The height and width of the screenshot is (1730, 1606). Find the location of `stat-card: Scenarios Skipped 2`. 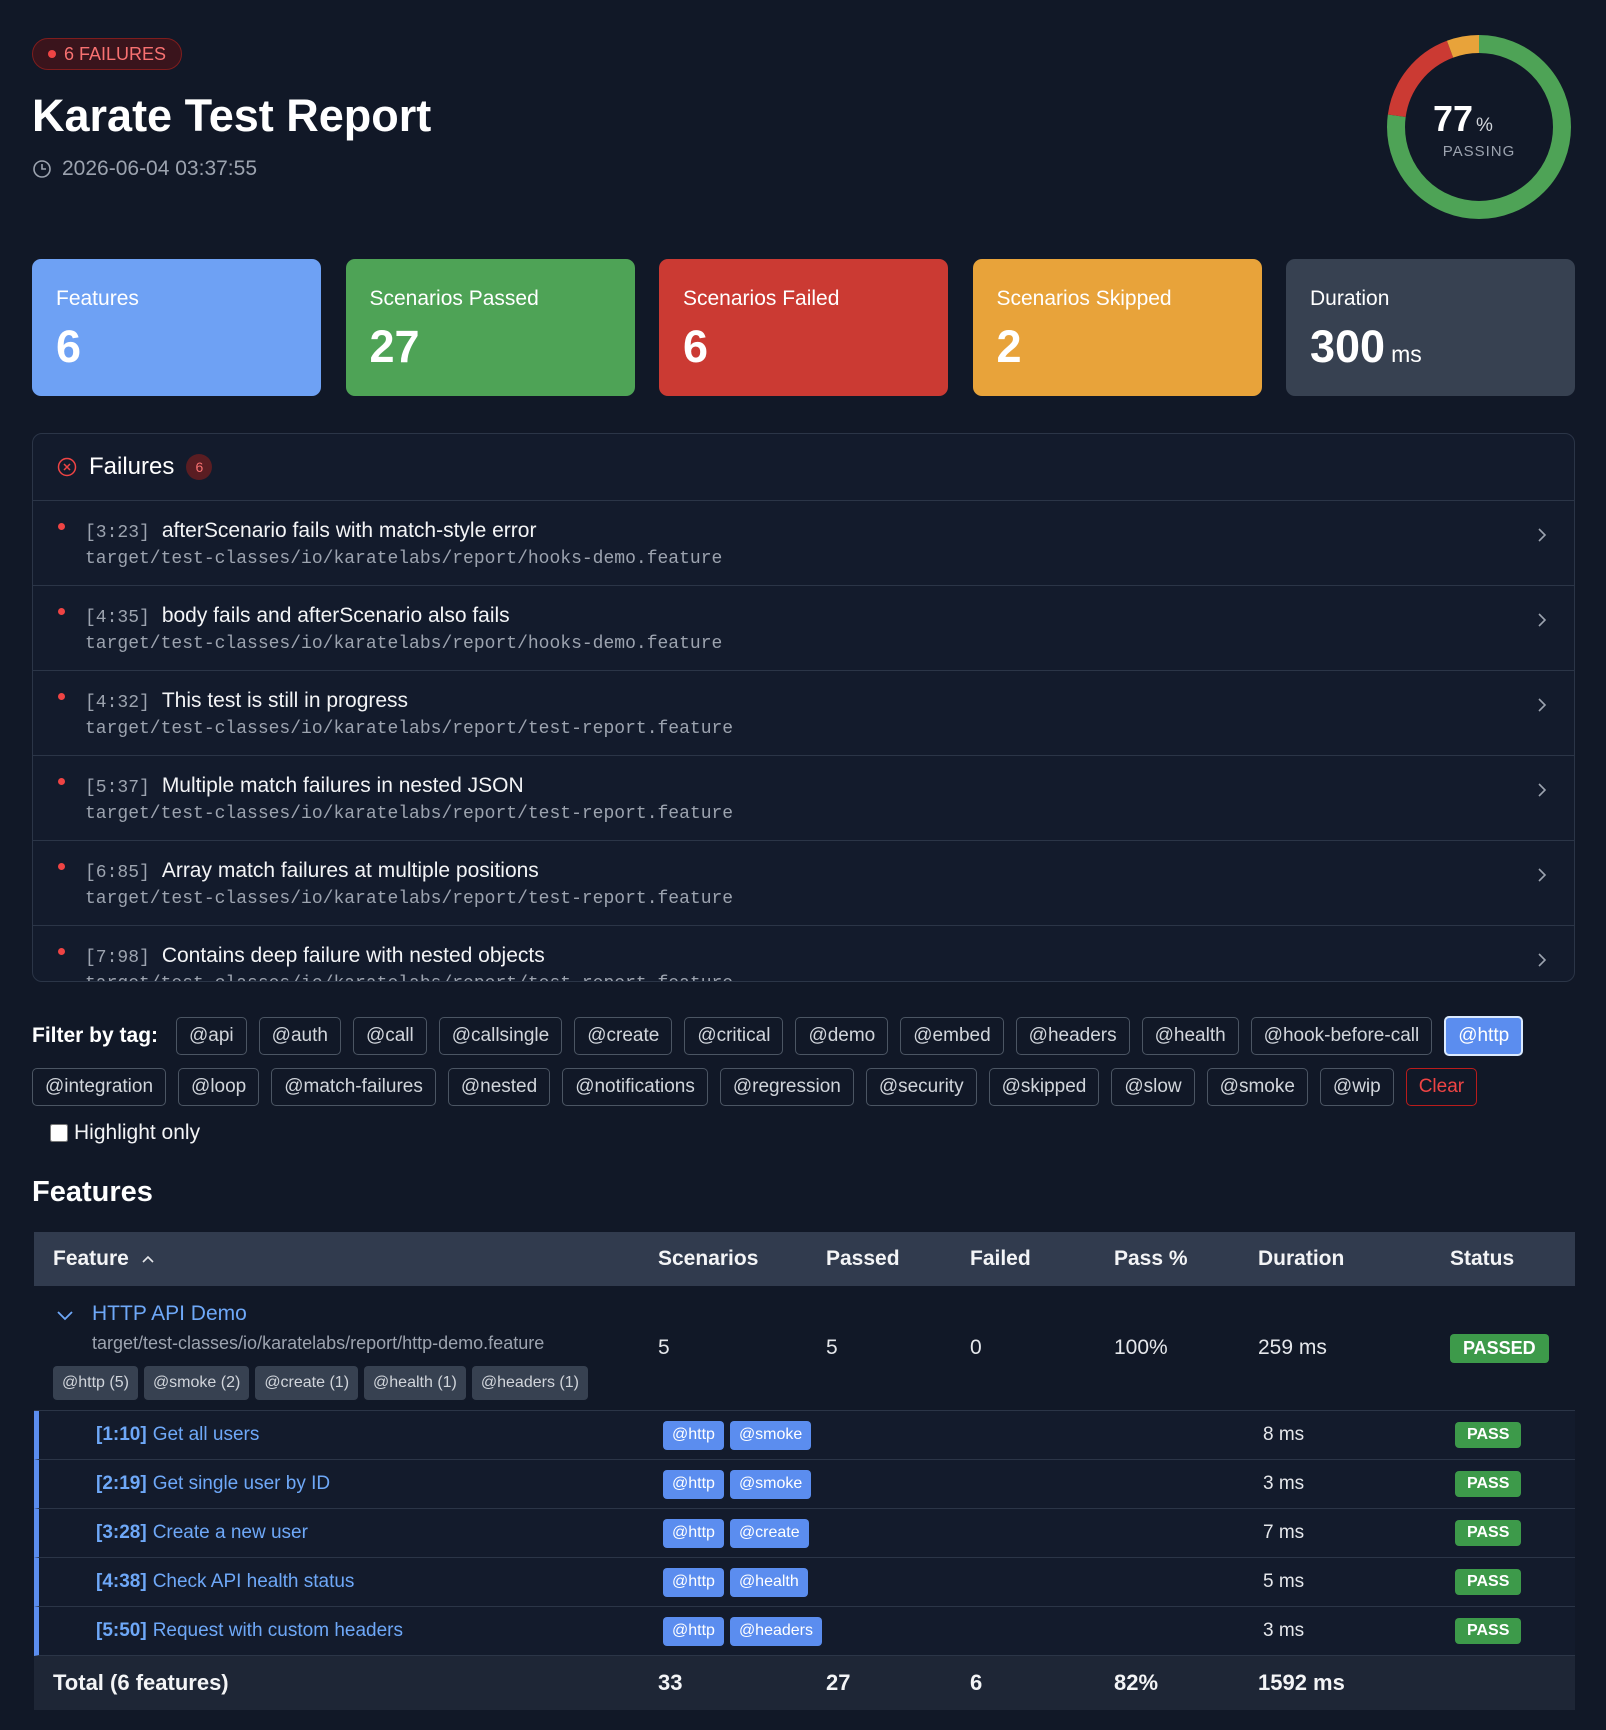

stat-card: Scenarios Skipped 2 is located at coordinates (1117, 327).